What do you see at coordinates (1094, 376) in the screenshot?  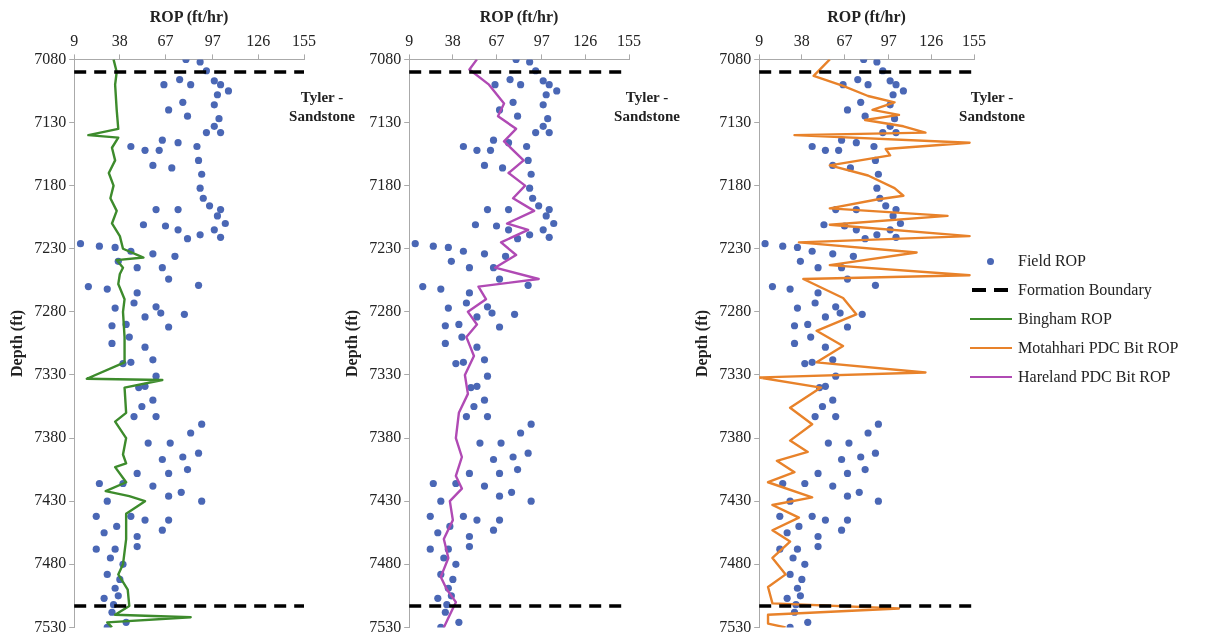 I see `legend-label: Hareland PDC Bit ROP` at bounding box center [1094, 376].